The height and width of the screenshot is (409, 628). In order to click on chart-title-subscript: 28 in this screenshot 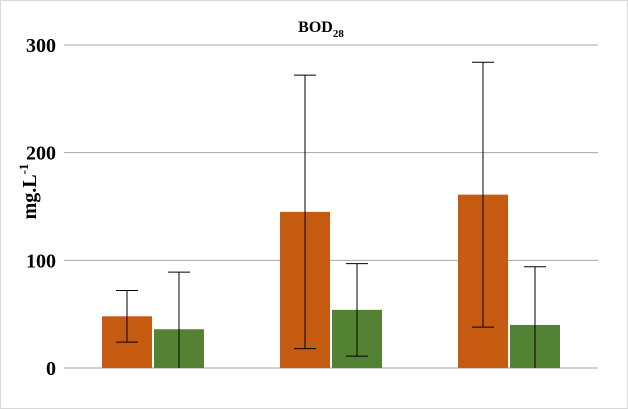, I will do `click(339, 34)`.